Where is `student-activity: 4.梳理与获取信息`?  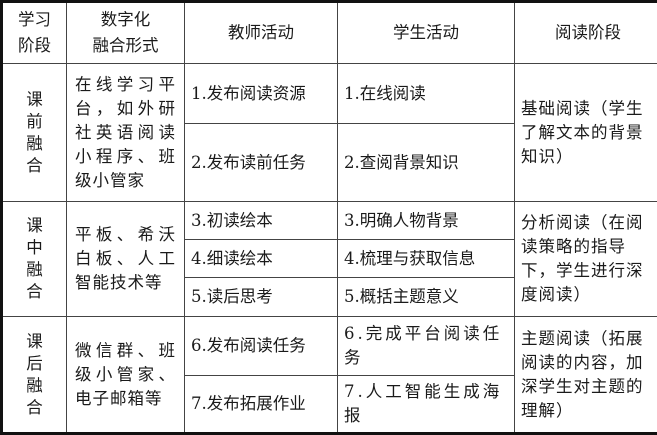 student-activity: 4.梳理与获取信息 is located at coordinates (426, 259).